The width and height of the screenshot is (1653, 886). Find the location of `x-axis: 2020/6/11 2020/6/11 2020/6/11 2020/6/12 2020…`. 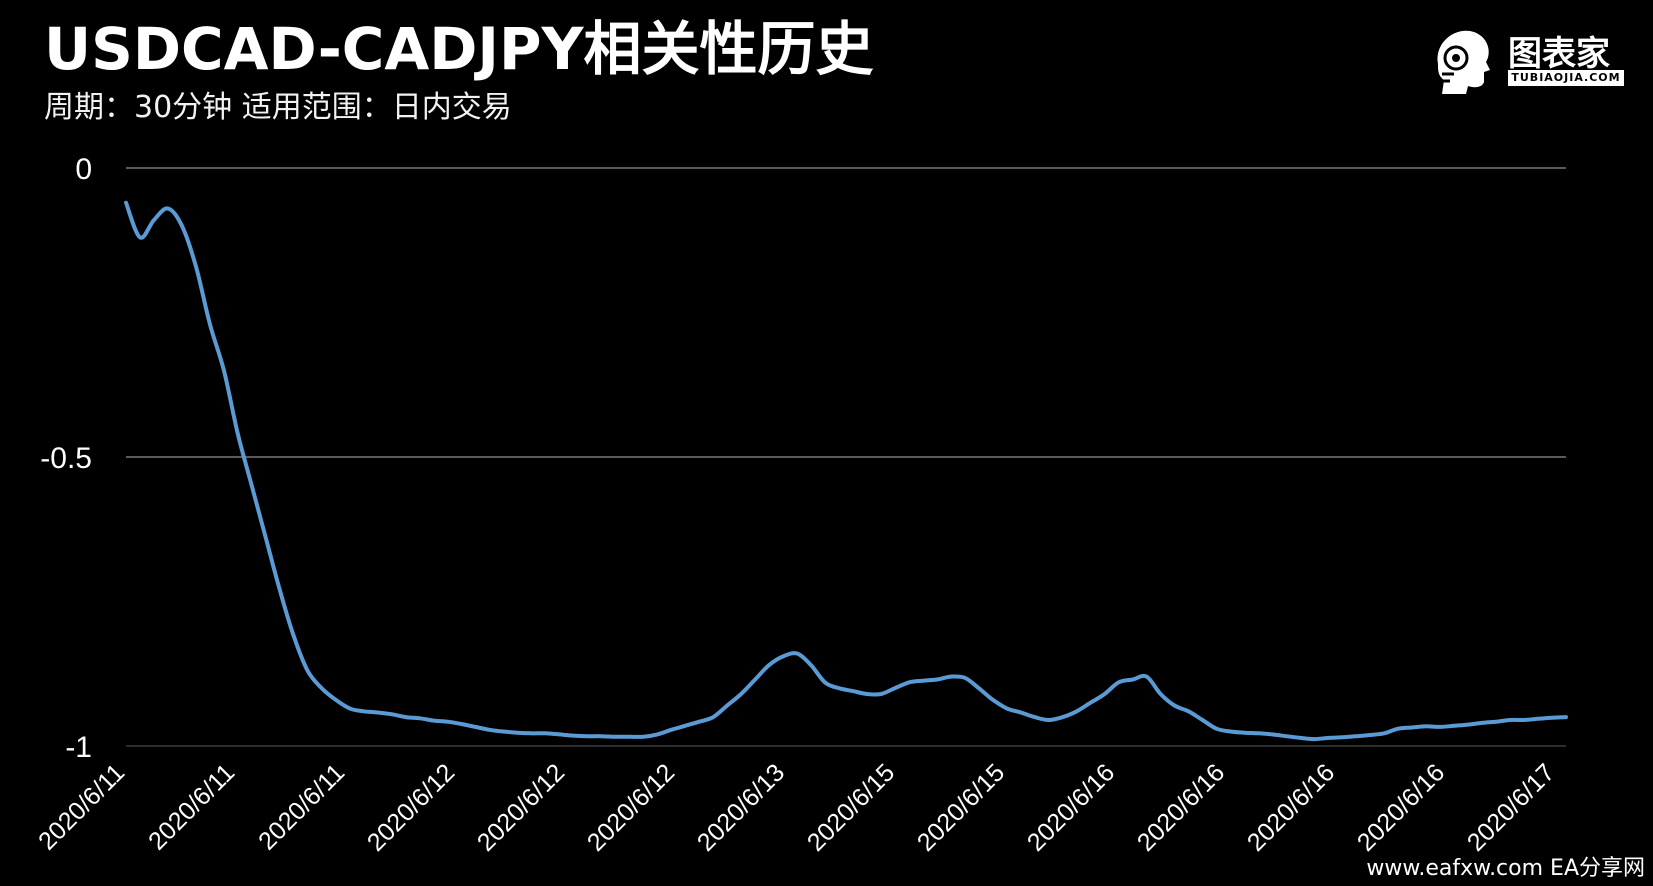

x-axis: 2020/6/11 2020/6/11 2020/6/11 2020/6/12 2020… is located at coordinates (796, 807).